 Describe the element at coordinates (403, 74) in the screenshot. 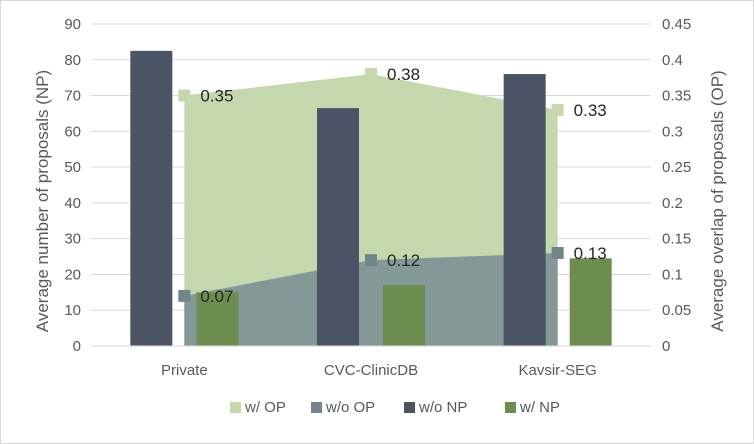

I see `data-label: 0.38` at that location.